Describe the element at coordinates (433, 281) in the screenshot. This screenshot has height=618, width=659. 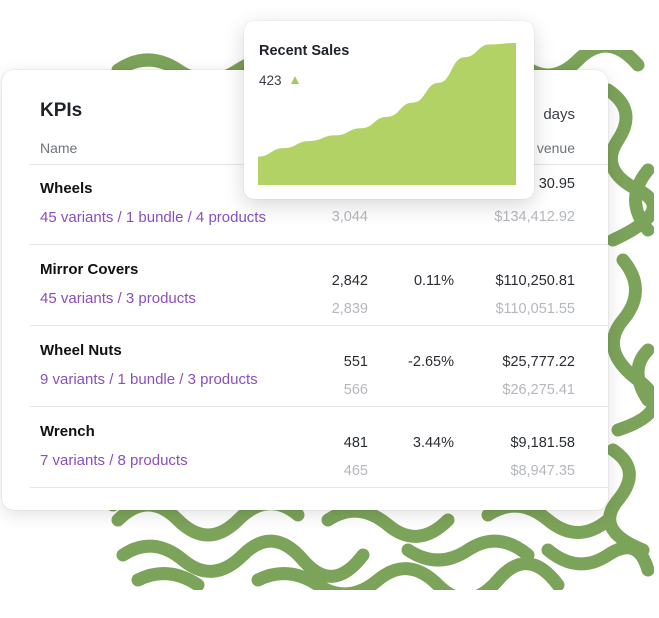
I see `change-percent: 0.11%` at that location.